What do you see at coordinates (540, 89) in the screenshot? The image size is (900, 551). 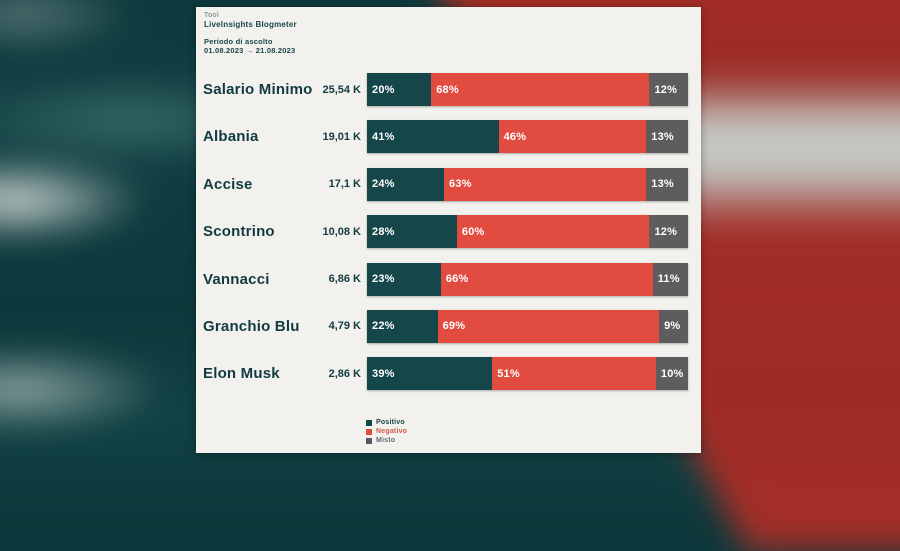 I see `bar-segment-negativo: 68%` at bounding box center [540, 89].